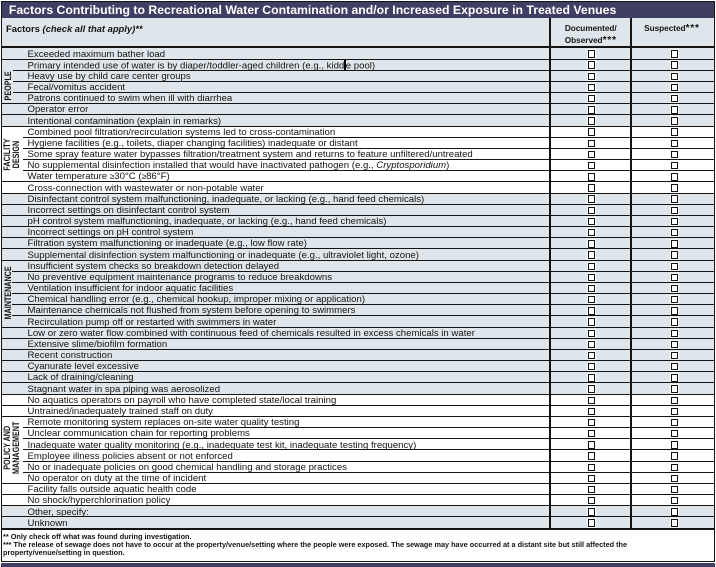 Image resolution: width=716 pixels, height=567 pixels. What do you see at coordinates (7, 85) in the screenshot?
I see `svg-text: PEOPLE` at bounding box center [7, 85].